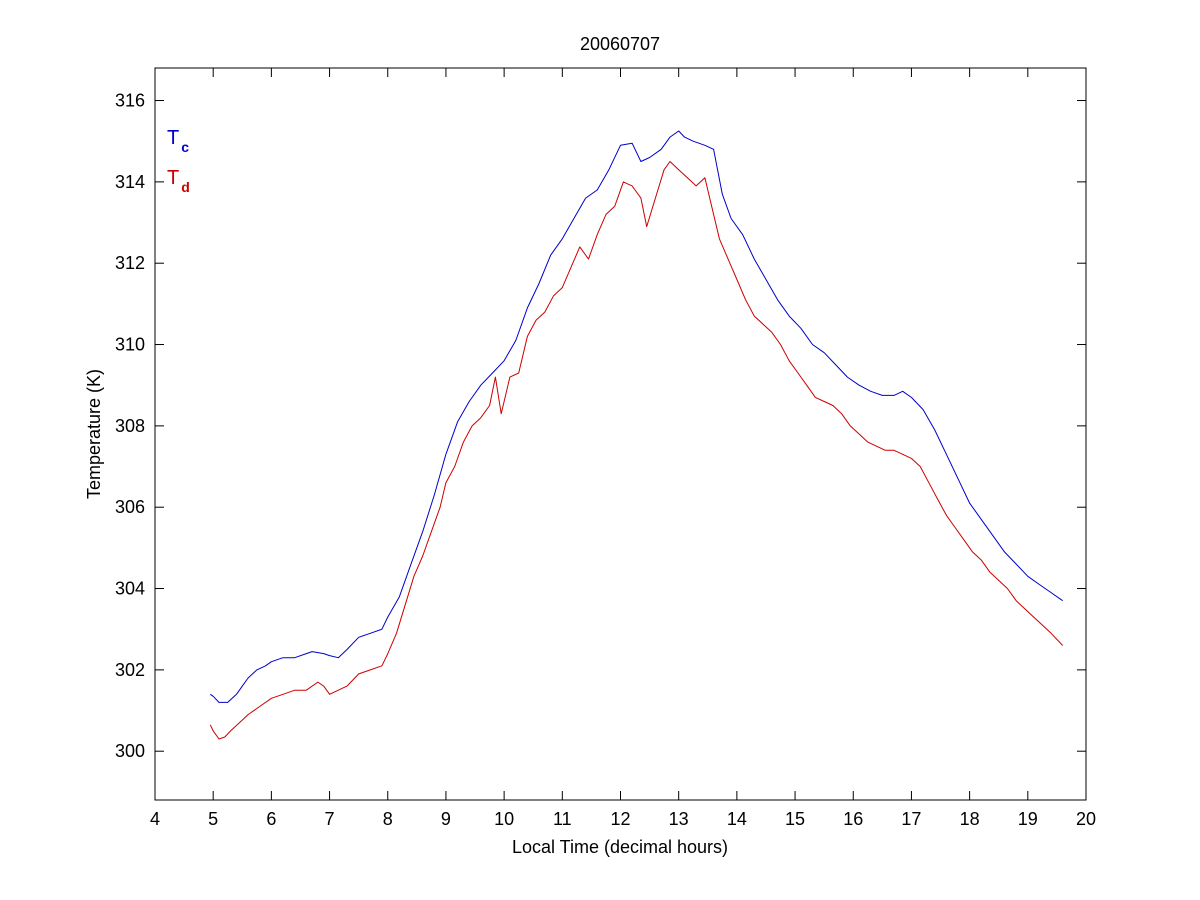 The width and height of the screenshot is (1200, 900). Describe the element at coordinates (185, 147) in the screenshot. I see `legend-subscript: c` at that location.